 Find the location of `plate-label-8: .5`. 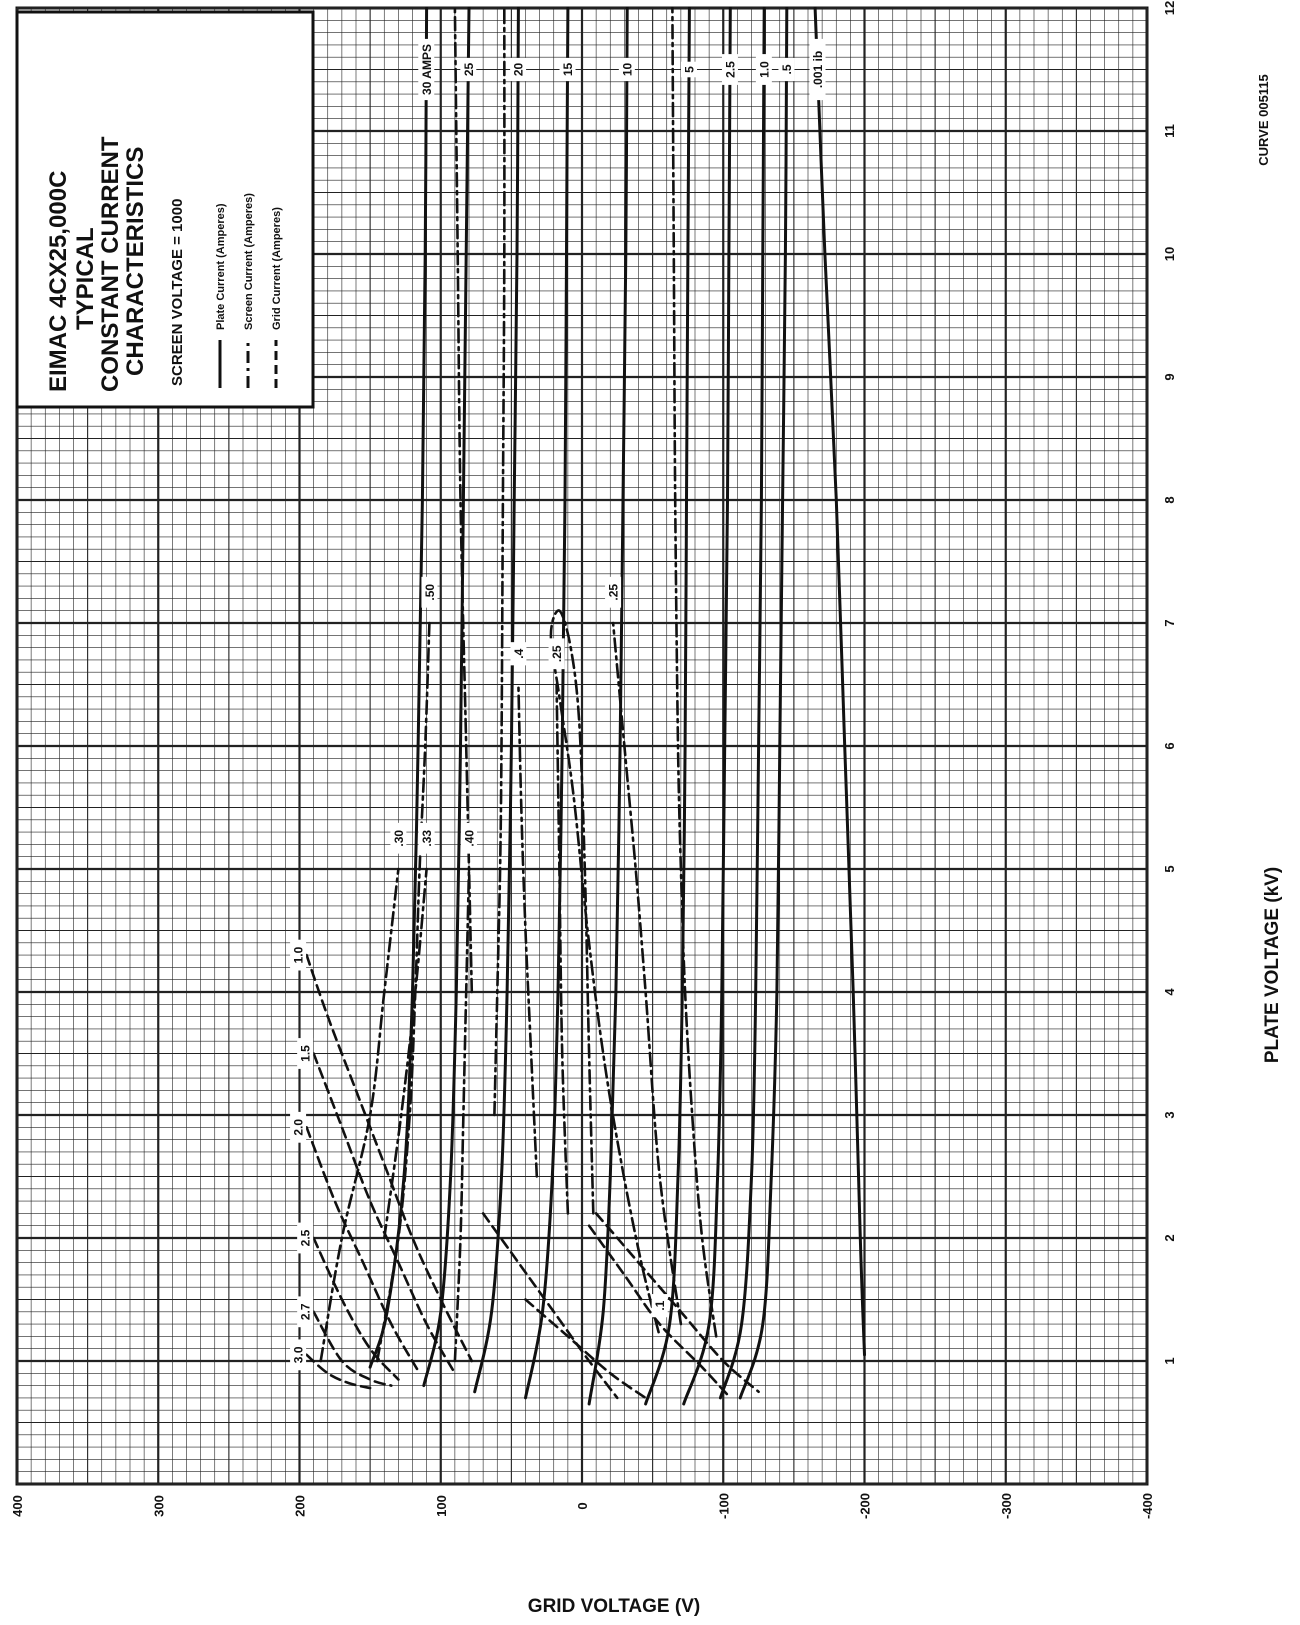

plate-label-8: .5 is located at coordinates (786, 69).